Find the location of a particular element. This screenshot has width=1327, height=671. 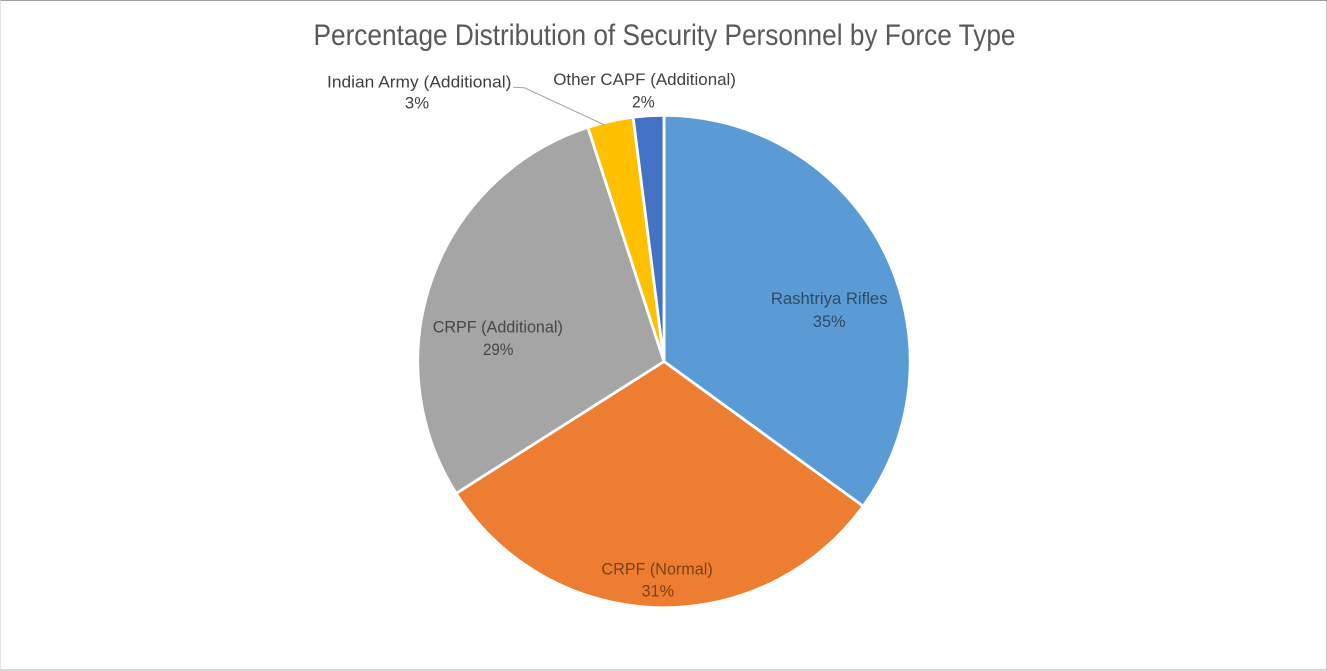

svg-text: CRPF (Additional) is located at coordinates (498, 326).